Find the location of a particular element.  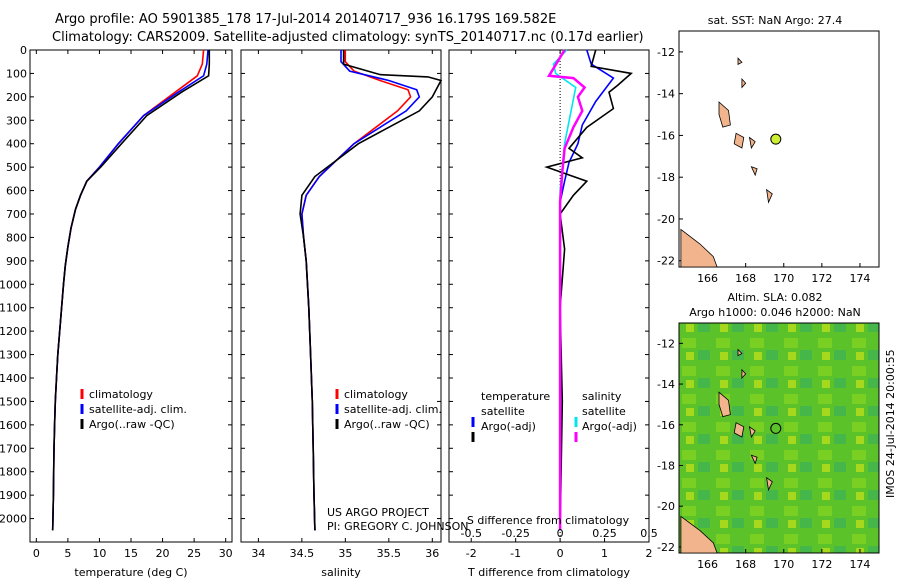

s-tick-label: -0.25 is located at coordinates (515, 533).